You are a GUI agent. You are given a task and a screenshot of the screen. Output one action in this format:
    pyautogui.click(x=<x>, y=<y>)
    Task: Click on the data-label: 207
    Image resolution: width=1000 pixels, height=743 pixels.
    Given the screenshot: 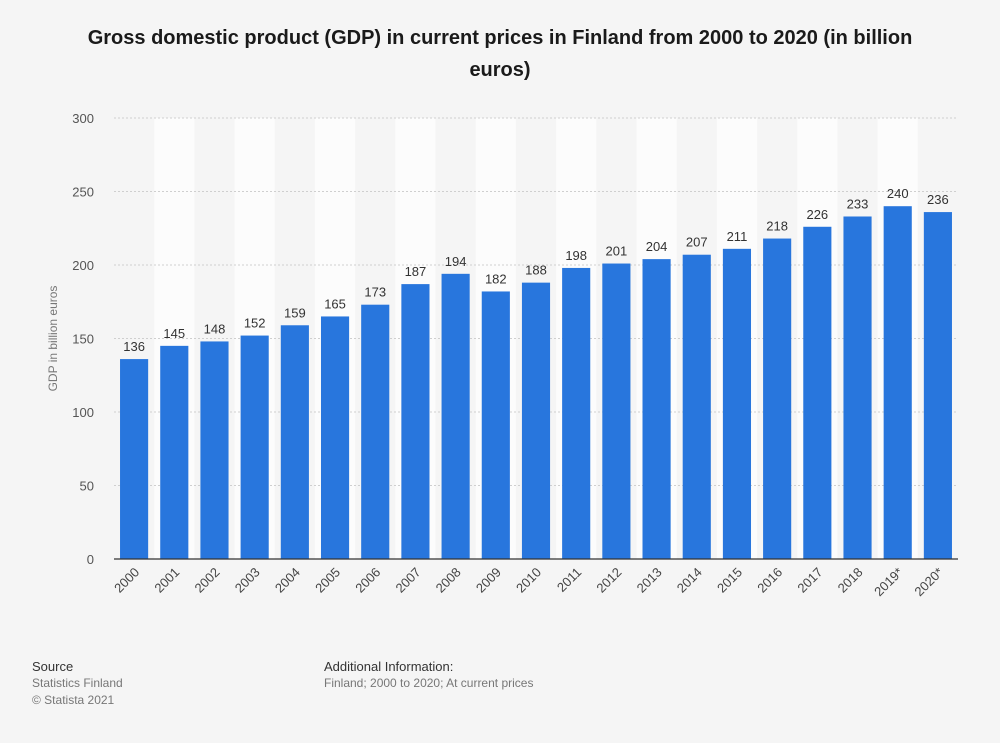 What is the action you would take?
    pyautogui.click(x=697, y=242)
    